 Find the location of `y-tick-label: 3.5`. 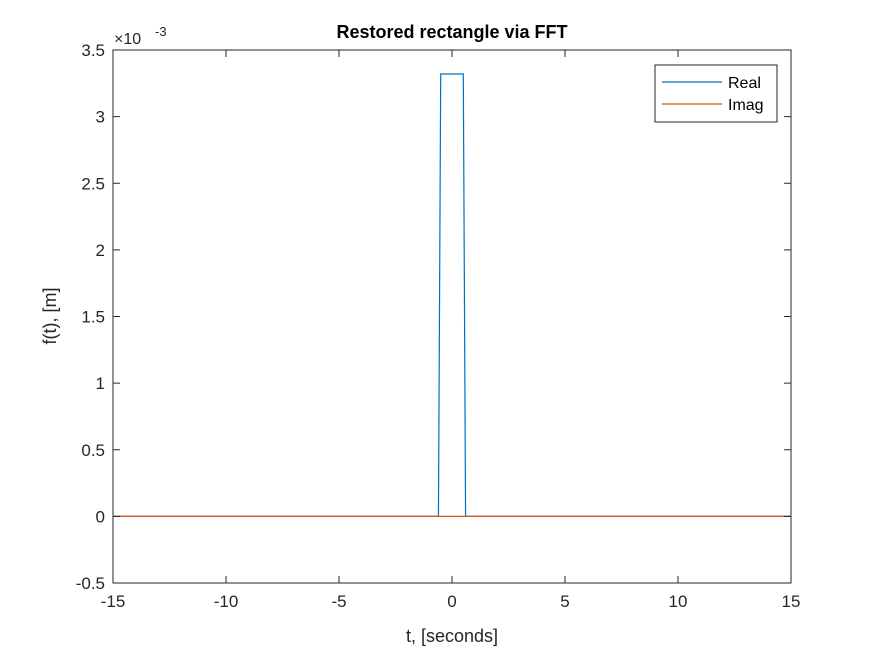

y-tick-label: 3.5 is located at coordinates (93, 50).